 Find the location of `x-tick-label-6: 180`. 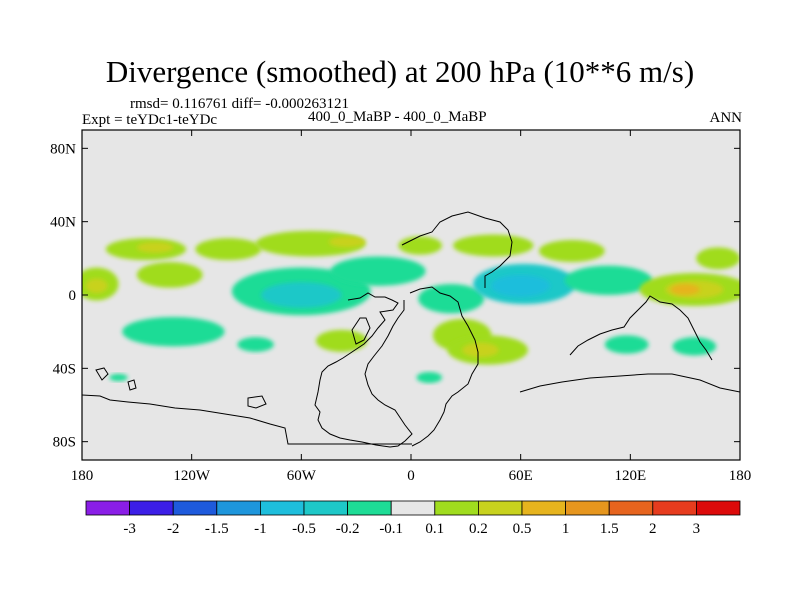

x-tick-label-6: 180 is located at coordinates (740, 476).